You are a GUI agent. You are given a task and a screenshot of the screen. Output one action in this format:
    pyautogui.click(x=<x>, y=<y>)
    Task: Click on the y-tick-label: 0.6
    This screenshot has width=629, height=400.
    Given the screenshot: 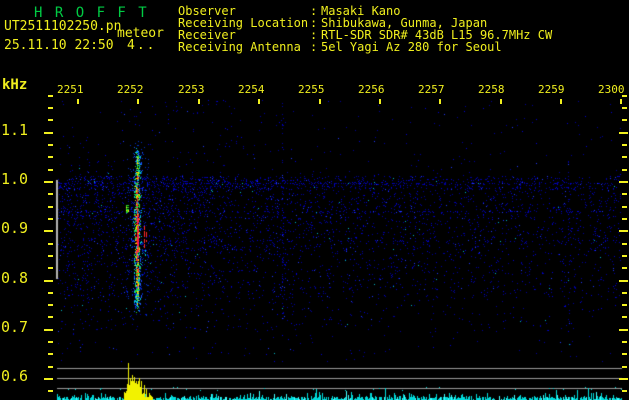 What is the action you would take?
    pyautogui.click(x=15, y=376)
    